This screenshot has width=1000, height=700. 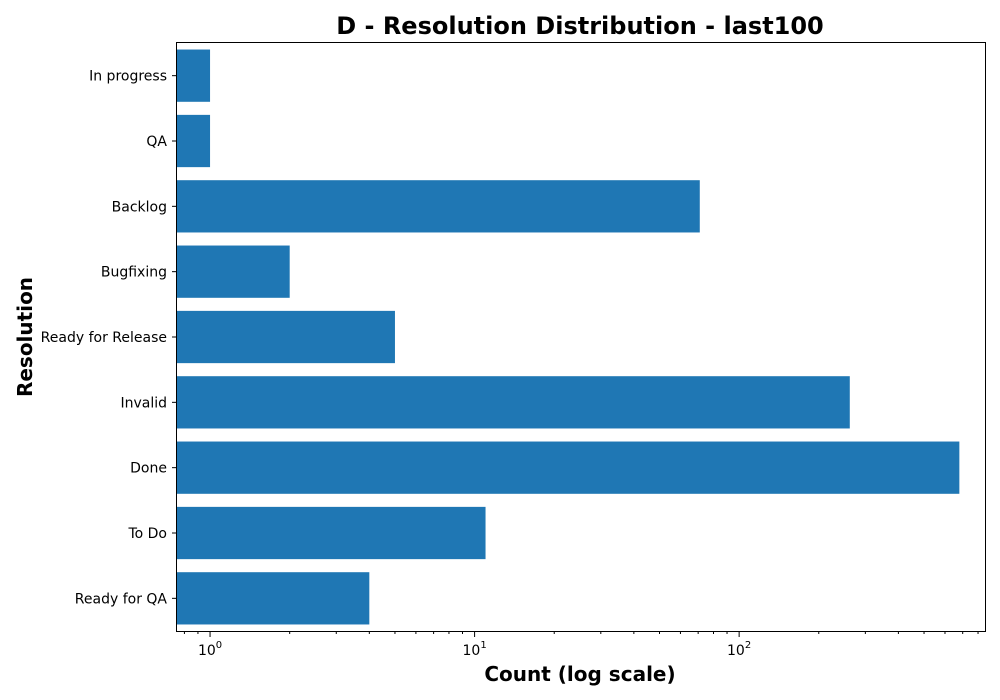 What do you see at coordinates (104, 338) in the screenshot?
I see `y-tick-label: Ready for Release` at bounding box center [104, 338].